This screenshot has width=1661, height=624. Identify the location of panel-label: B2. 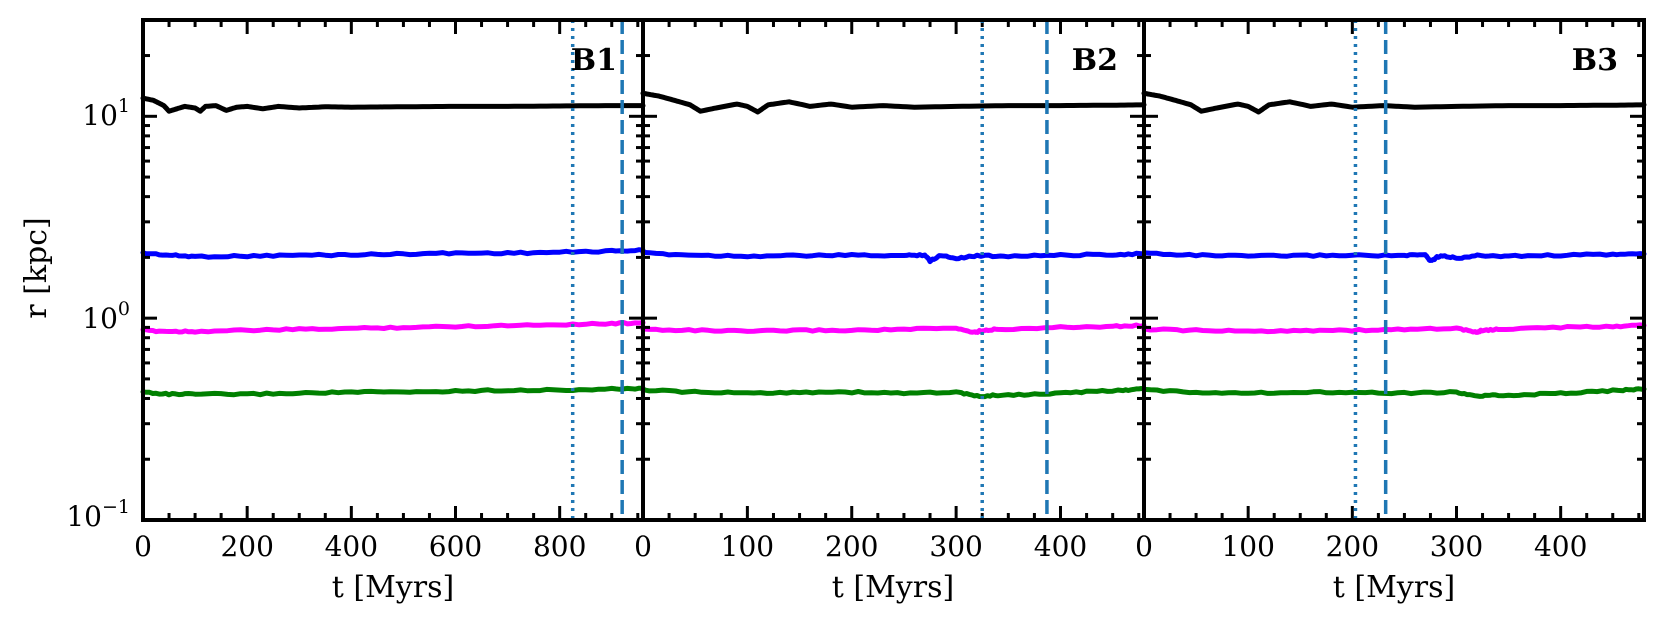
(1095, 60).